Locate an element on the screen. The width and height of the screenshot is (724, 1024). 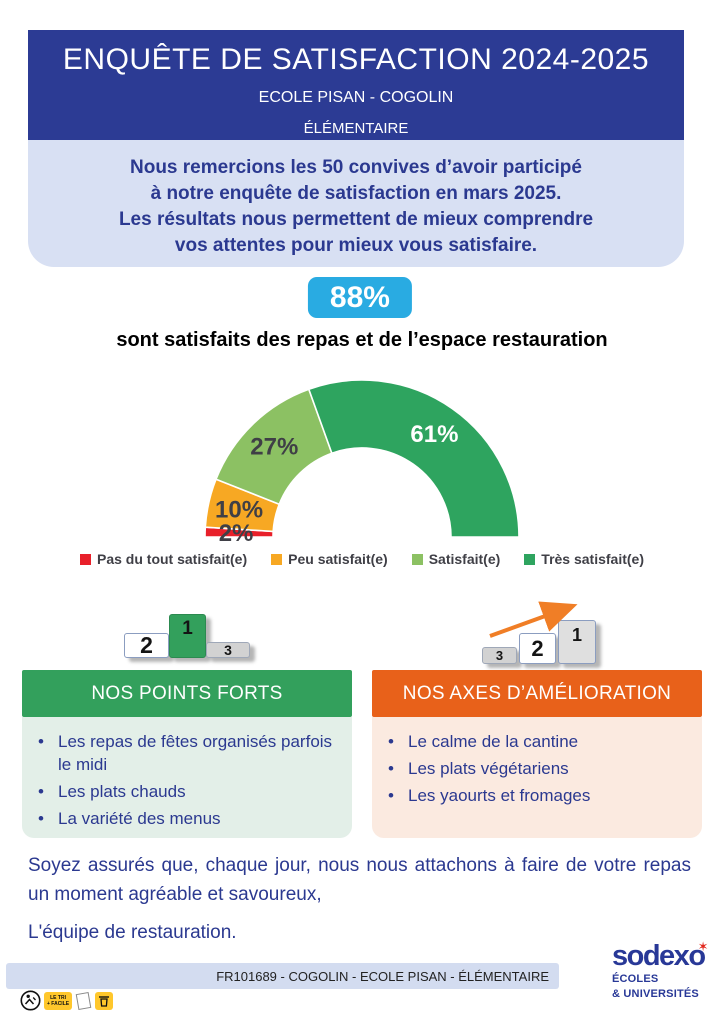
list-item: Le calme de la cantine is located at coordinates (536, 741).